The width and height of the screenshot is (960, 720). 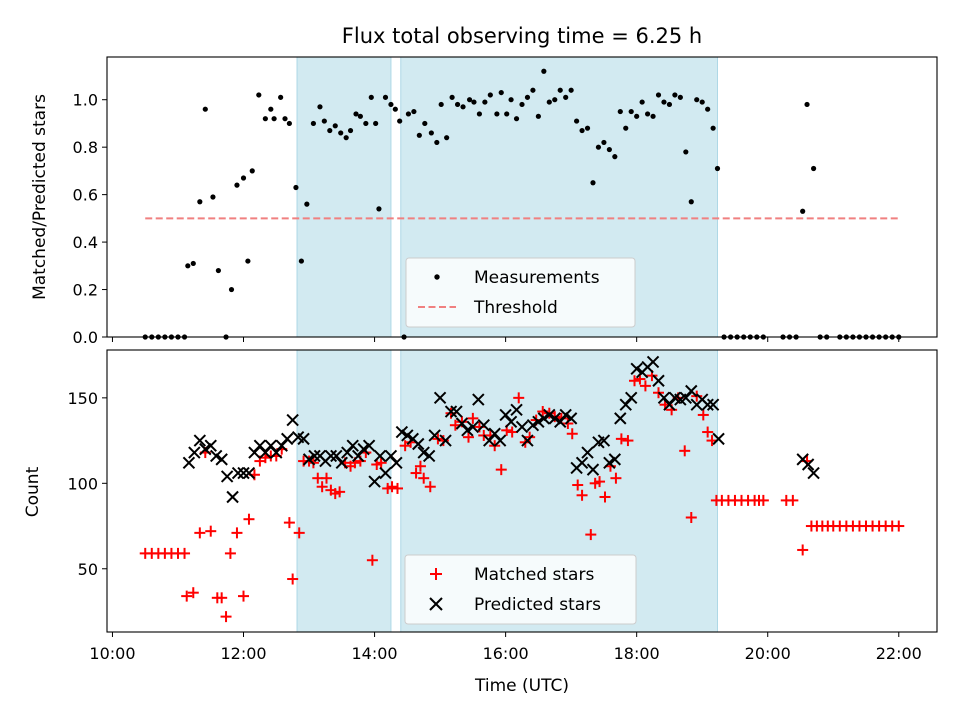 What do you see at coordinates (40, 197) in the screenshot?
I see `top-y-axis-label: Matched/Predicted stars` at bounding box center [40, 197].